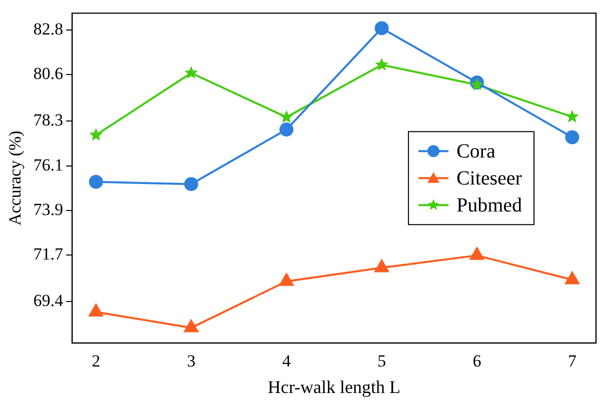 Image resolution: width=605 pixels, height=405 pixels. I want to click on y-tick-label: 78.3, so click(48, 120).